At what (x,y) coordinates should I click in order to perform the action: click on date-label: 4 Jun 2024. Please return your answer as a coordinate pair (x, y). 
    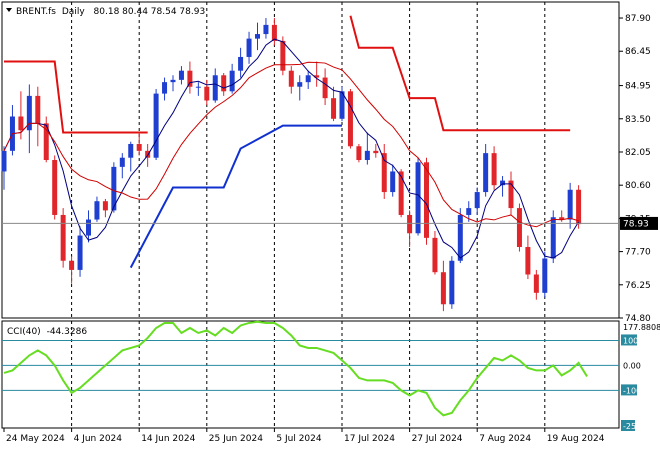
    Looking at the image, I should click on (98, 439).